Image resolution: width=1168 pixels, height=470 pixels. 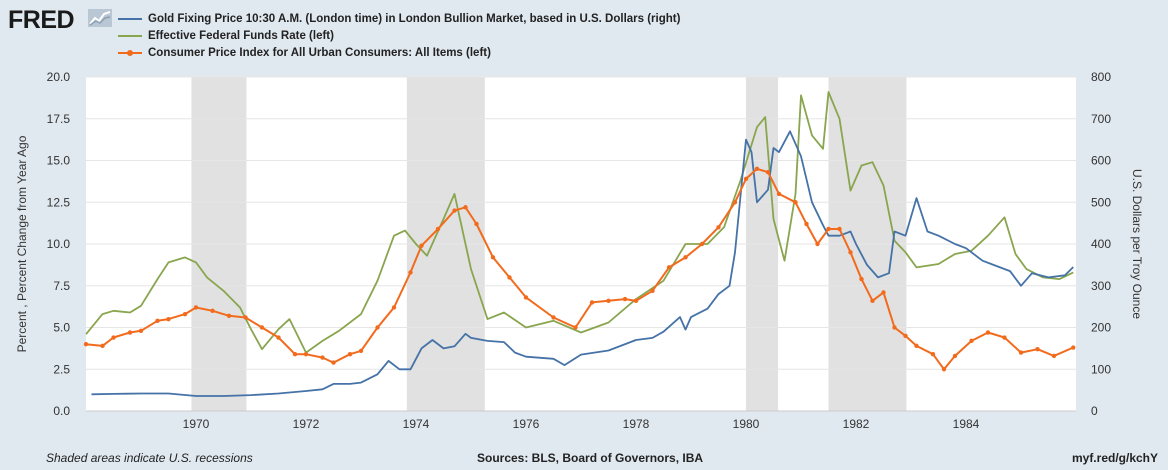 I want to click on fred-logo: FRED, so click(x=41, y=20).